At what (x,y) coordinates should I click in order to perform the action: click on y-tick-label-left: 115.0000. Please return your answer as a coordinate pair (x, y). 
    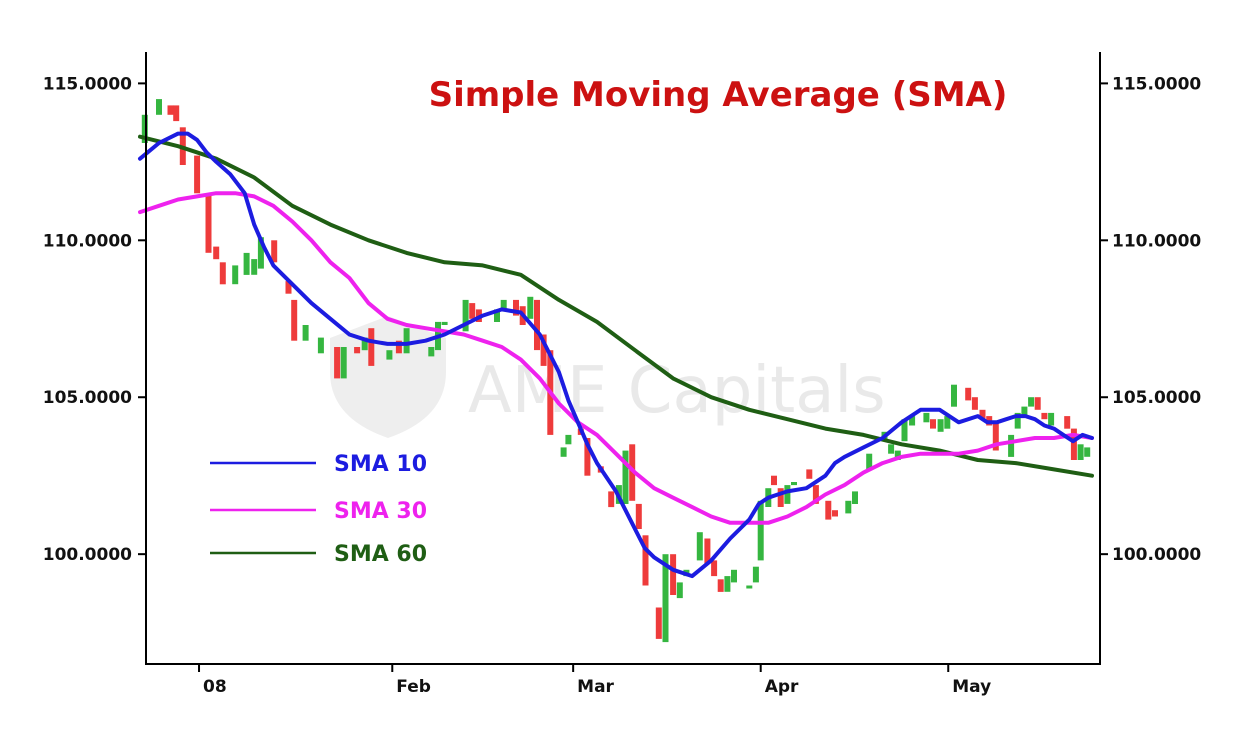
    Looking at the image, I should click on (87, 84).